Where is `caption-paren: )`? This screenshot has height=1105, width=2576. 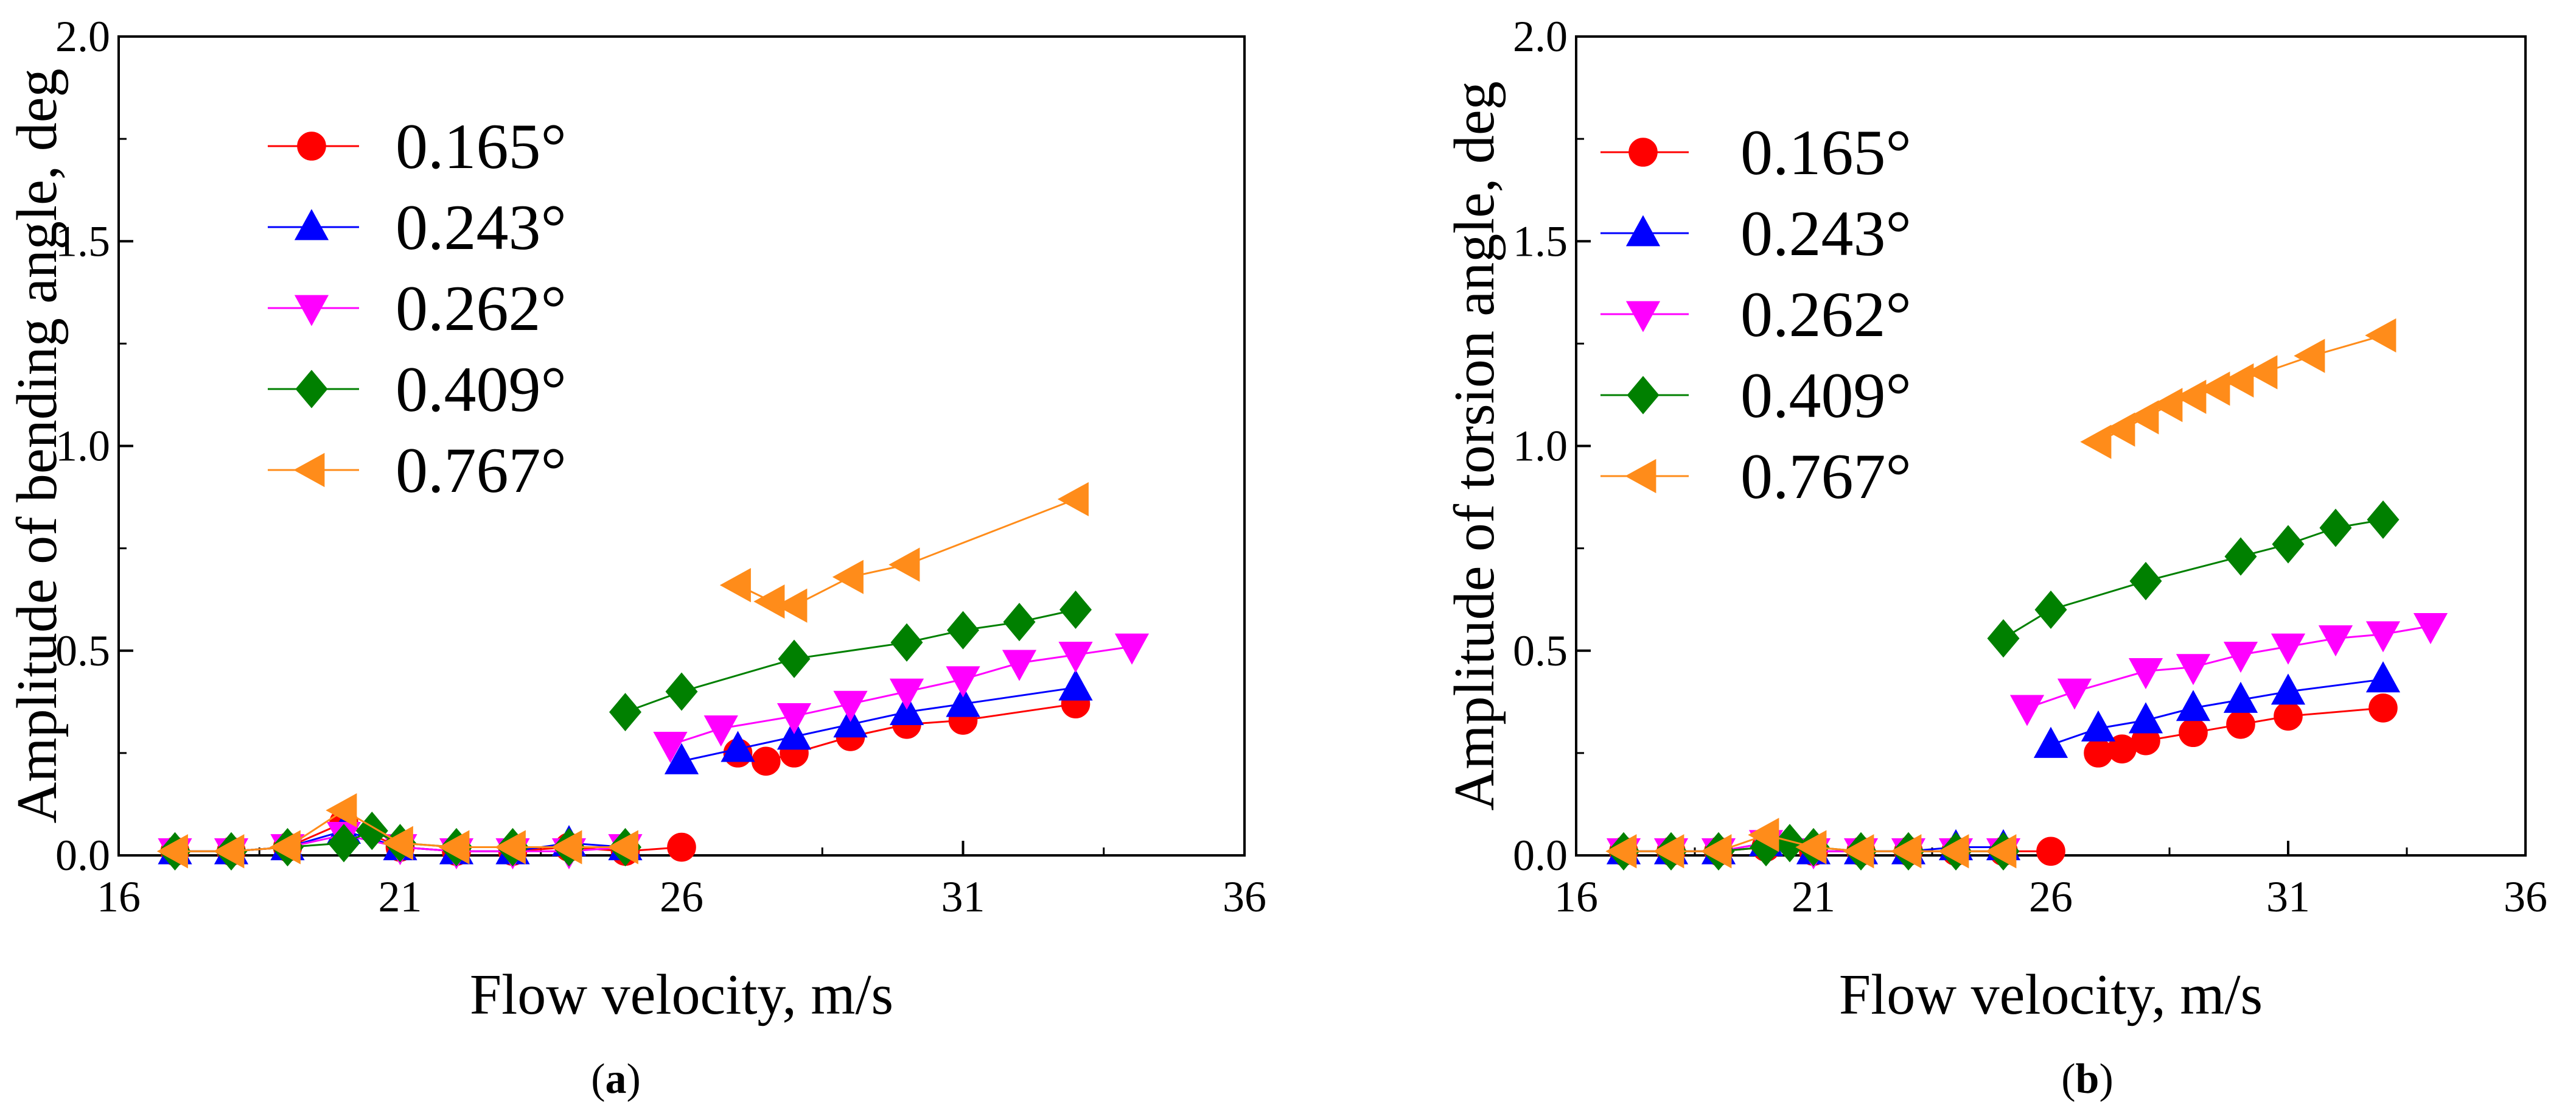 caption-paren: ) is located at coordinates (634, 1079).